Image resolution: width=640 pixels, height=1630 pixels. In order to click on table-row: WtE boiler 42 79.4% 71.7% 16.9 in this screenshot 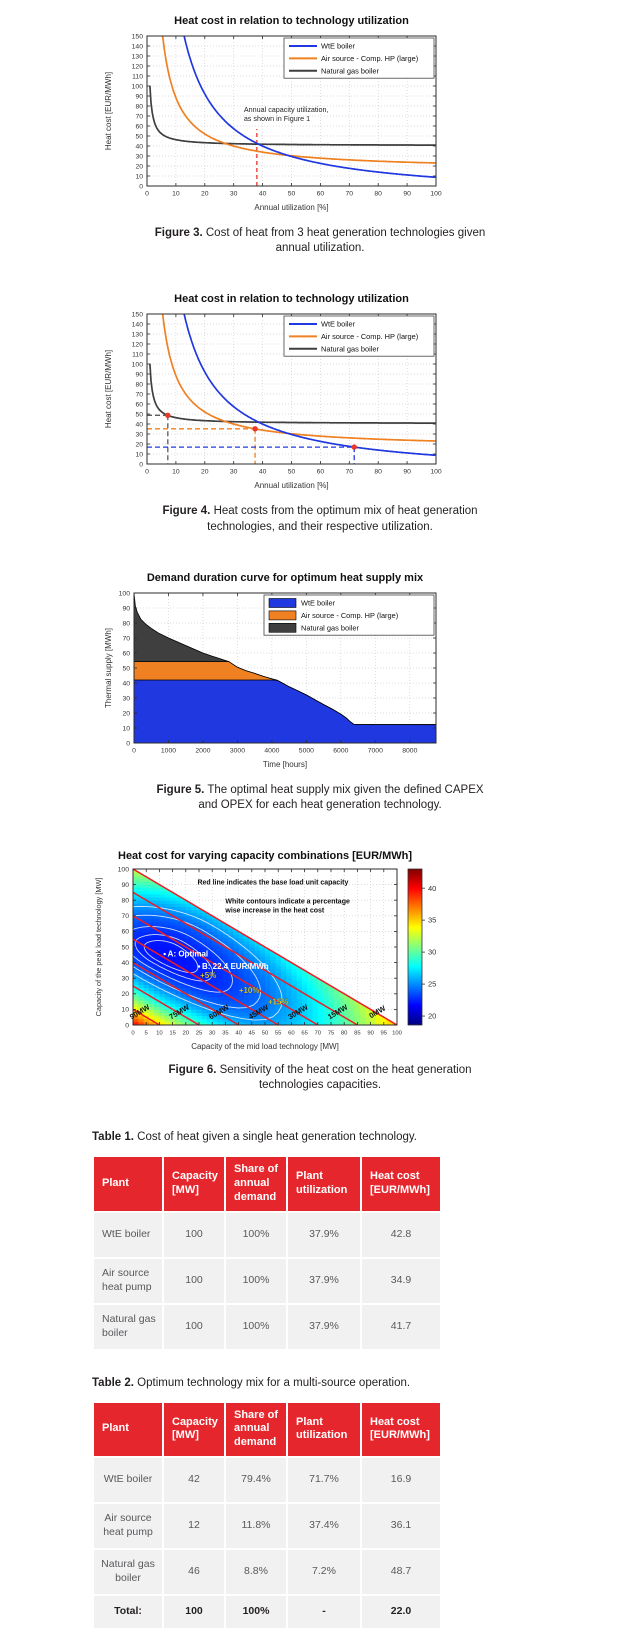, I will do `click(267, 1479)`.